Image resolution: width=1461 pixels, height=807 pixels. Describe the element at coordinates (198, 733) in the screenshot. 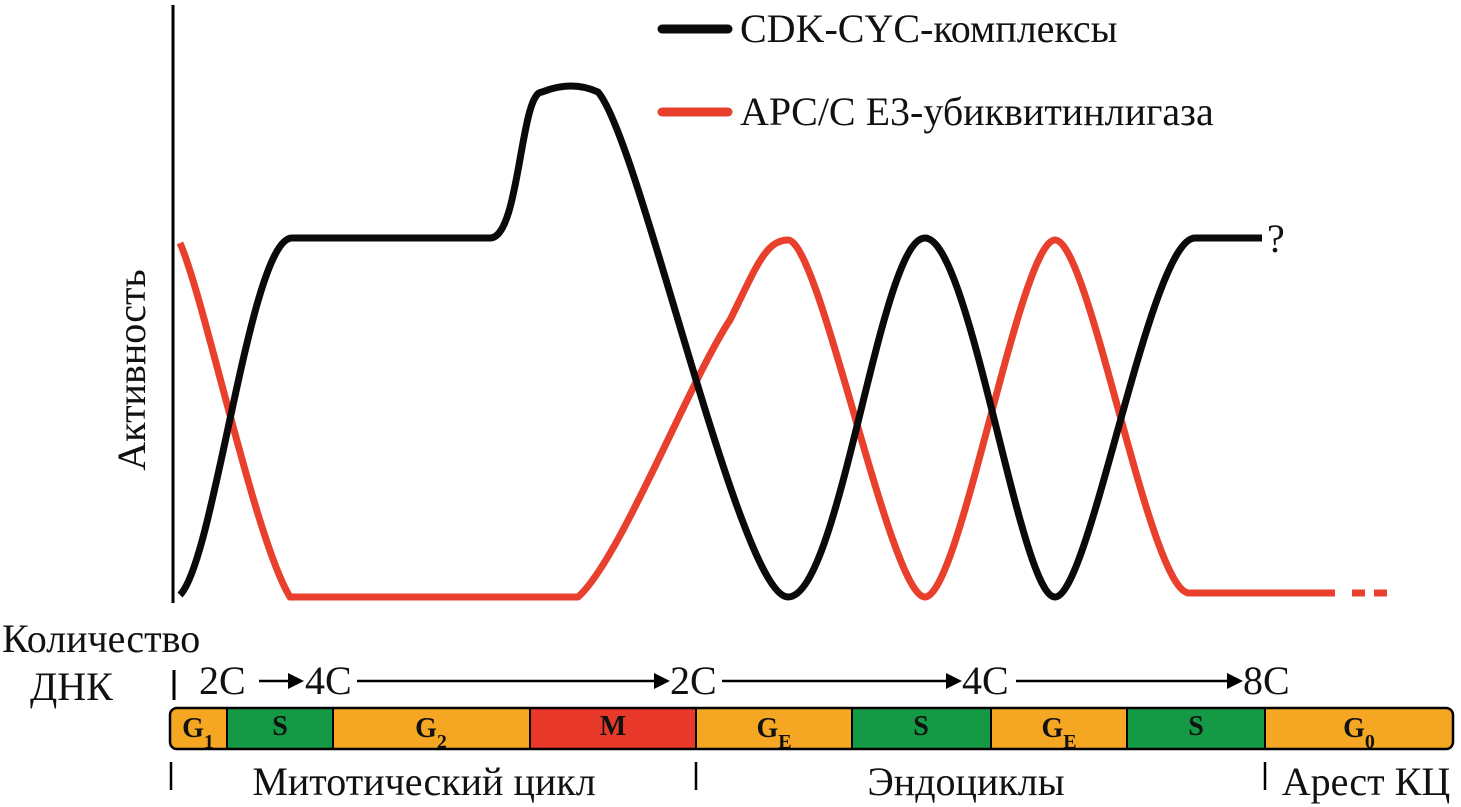

I see `phase-label: G1` at that location.